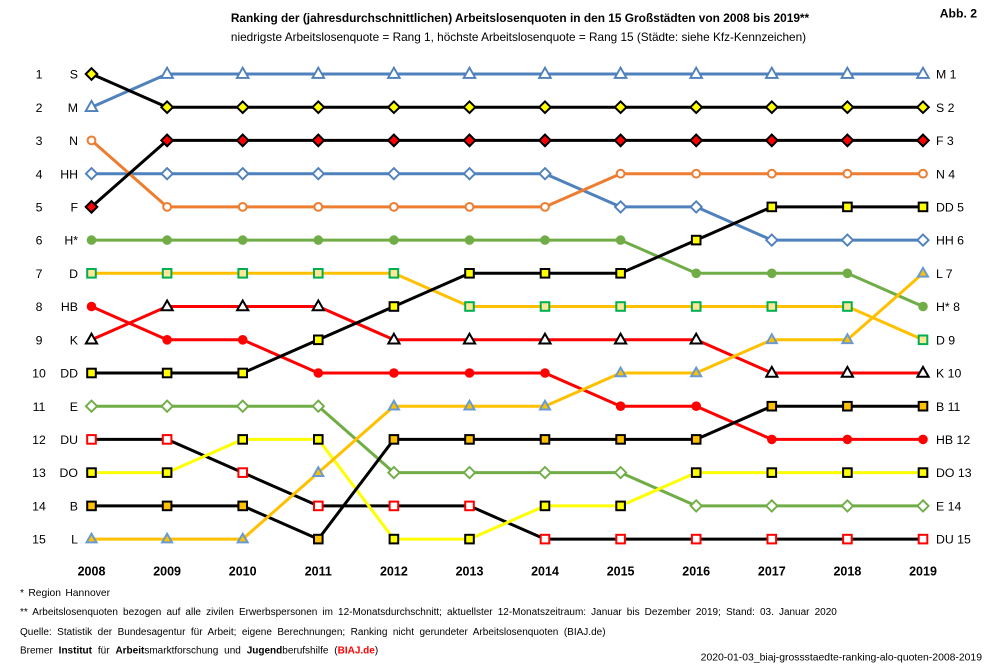 This screenshot has height=672, width=1000. Describe the element at coordinates (65, 593) in the screenshot. I see `svg-text: * Region Hannover` at that location.